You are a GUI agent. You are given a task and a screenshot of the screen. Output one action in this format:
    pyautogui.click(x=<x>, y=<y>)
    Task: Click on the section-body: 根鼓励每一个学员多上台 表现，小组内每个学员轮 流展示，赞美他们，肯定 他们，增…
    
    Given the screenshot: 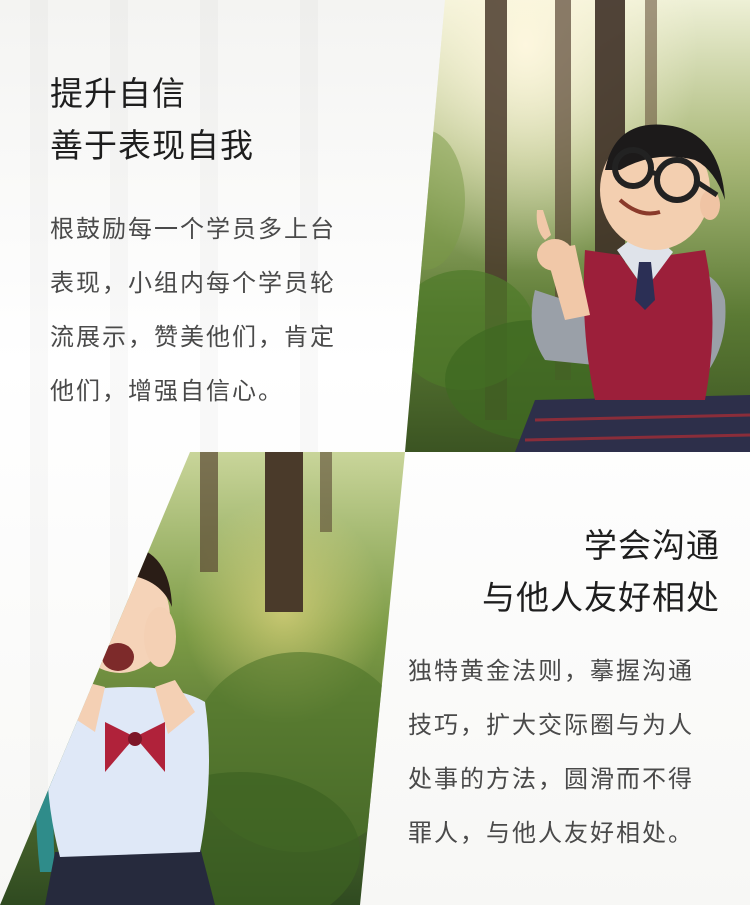 What is the action you would take?
    pyautogui.click(x=210, y=310)
    